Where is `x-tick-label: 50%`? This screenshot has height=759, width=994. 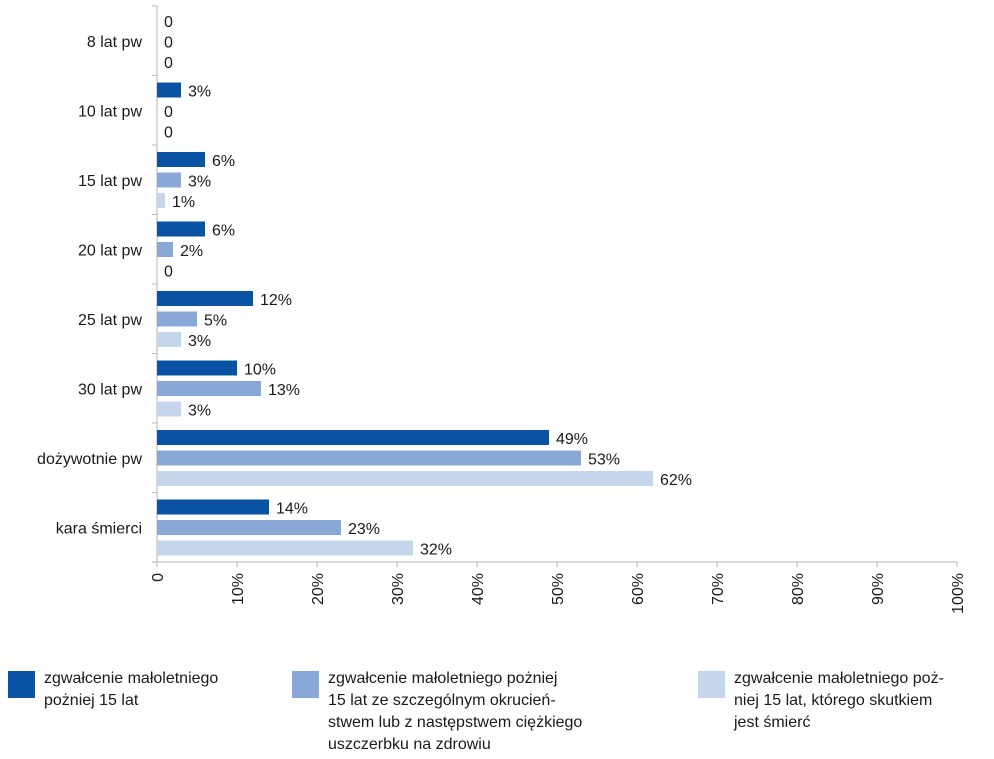
x-tick-label: 50% is located at coordinates (558, 589).